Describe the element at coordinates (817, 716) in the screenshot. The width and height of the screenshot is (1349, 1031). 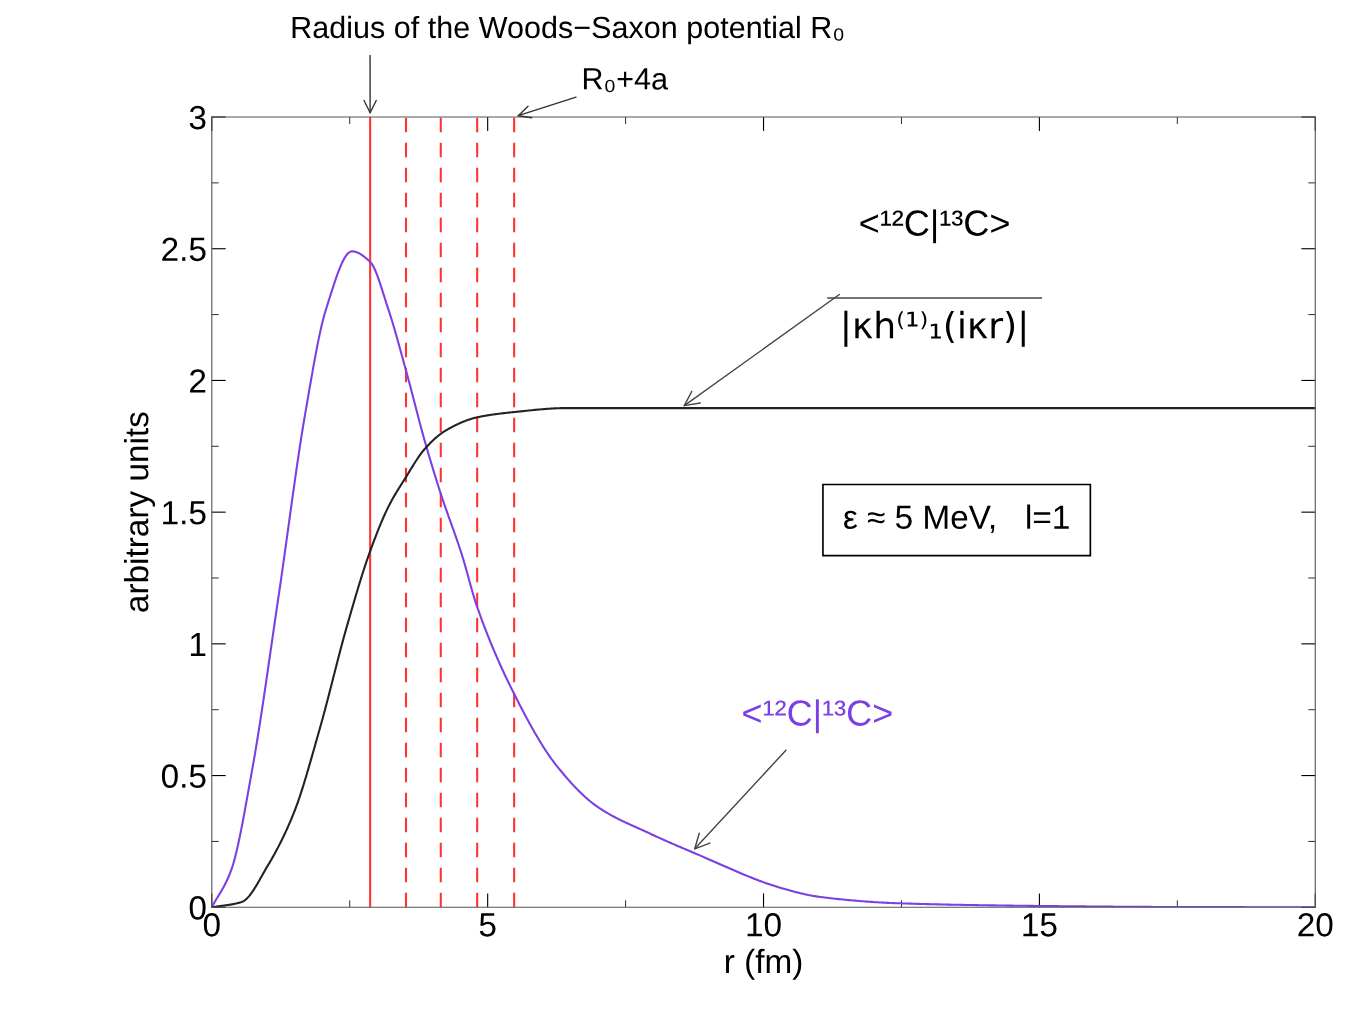
I see `text: <¹²C|¹³C>` at that location.